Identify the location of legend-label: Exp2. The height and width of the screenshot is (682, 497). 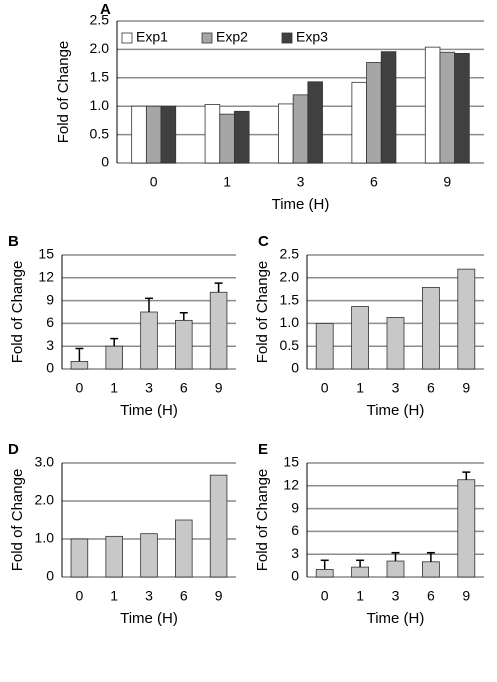
(232, 37).